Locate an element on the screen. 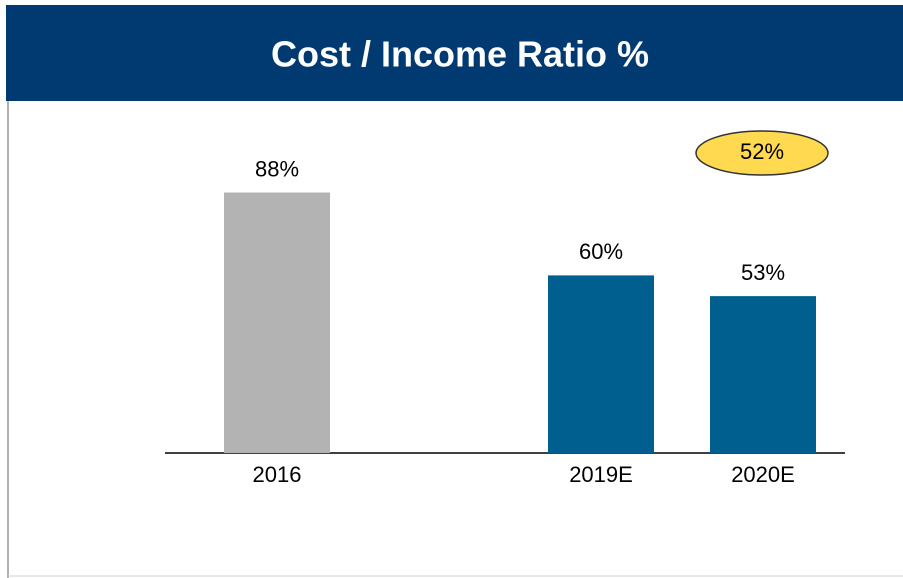 Image resolution: width=903 pixels, height=578 pixels. value-label: 60% is located at coordinates (601, 251).